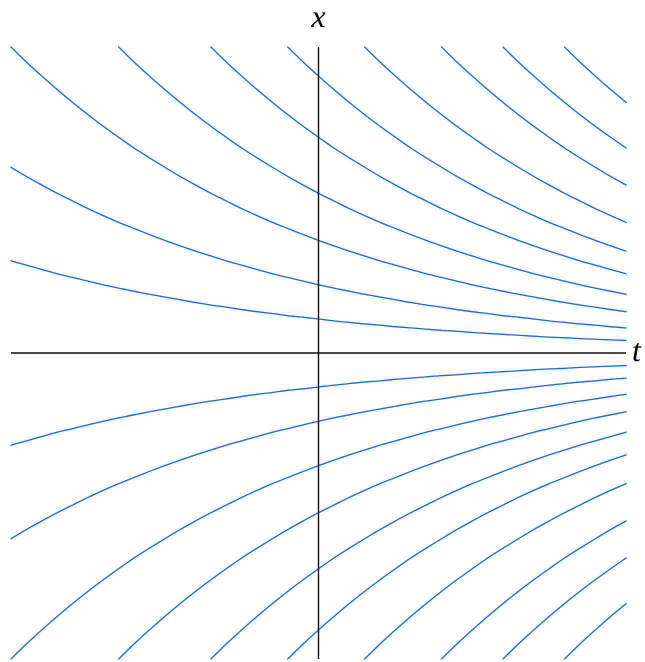 The width and height of the screenshot is (645, 662). Describe the element at coordinates (637, 350) in the screenshot. I see `x-axis-title: t` at that location.